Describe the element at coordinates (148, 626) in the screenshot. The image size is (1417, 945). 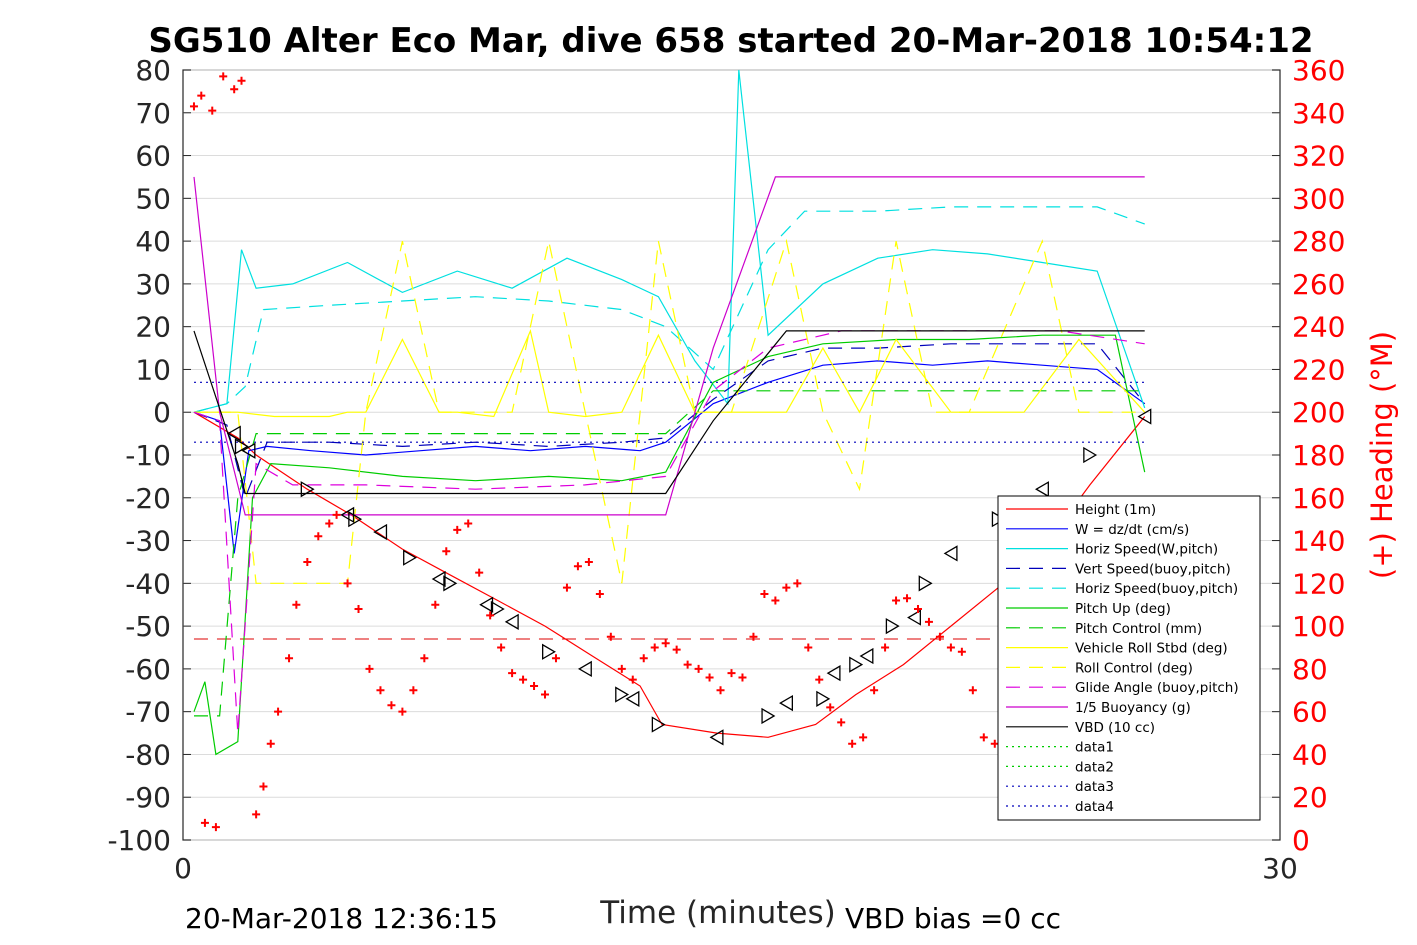
I see `left-tick-label: -50` at that location.